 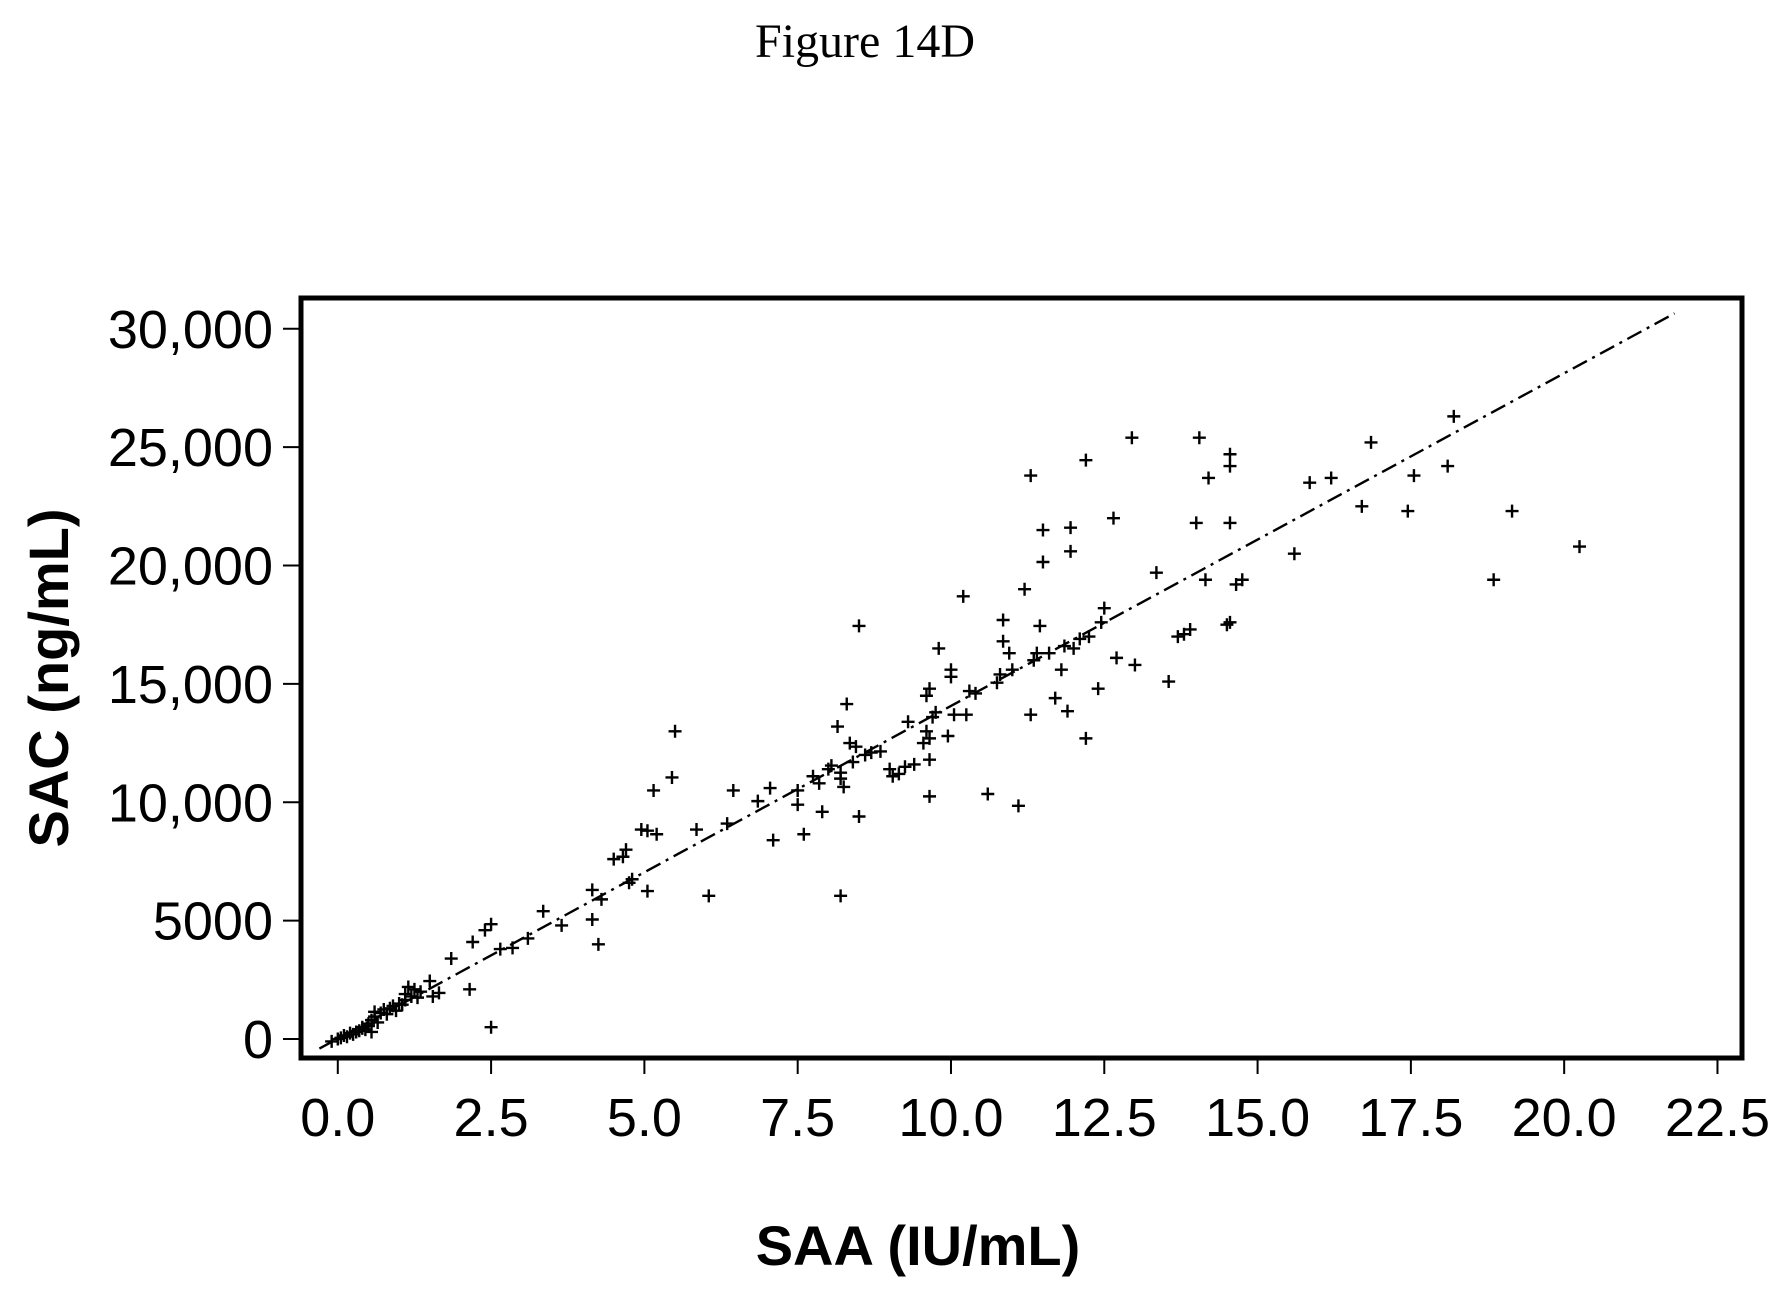 I want to click on x-tick-label: 15.0, so click(x=1257, y=1118).